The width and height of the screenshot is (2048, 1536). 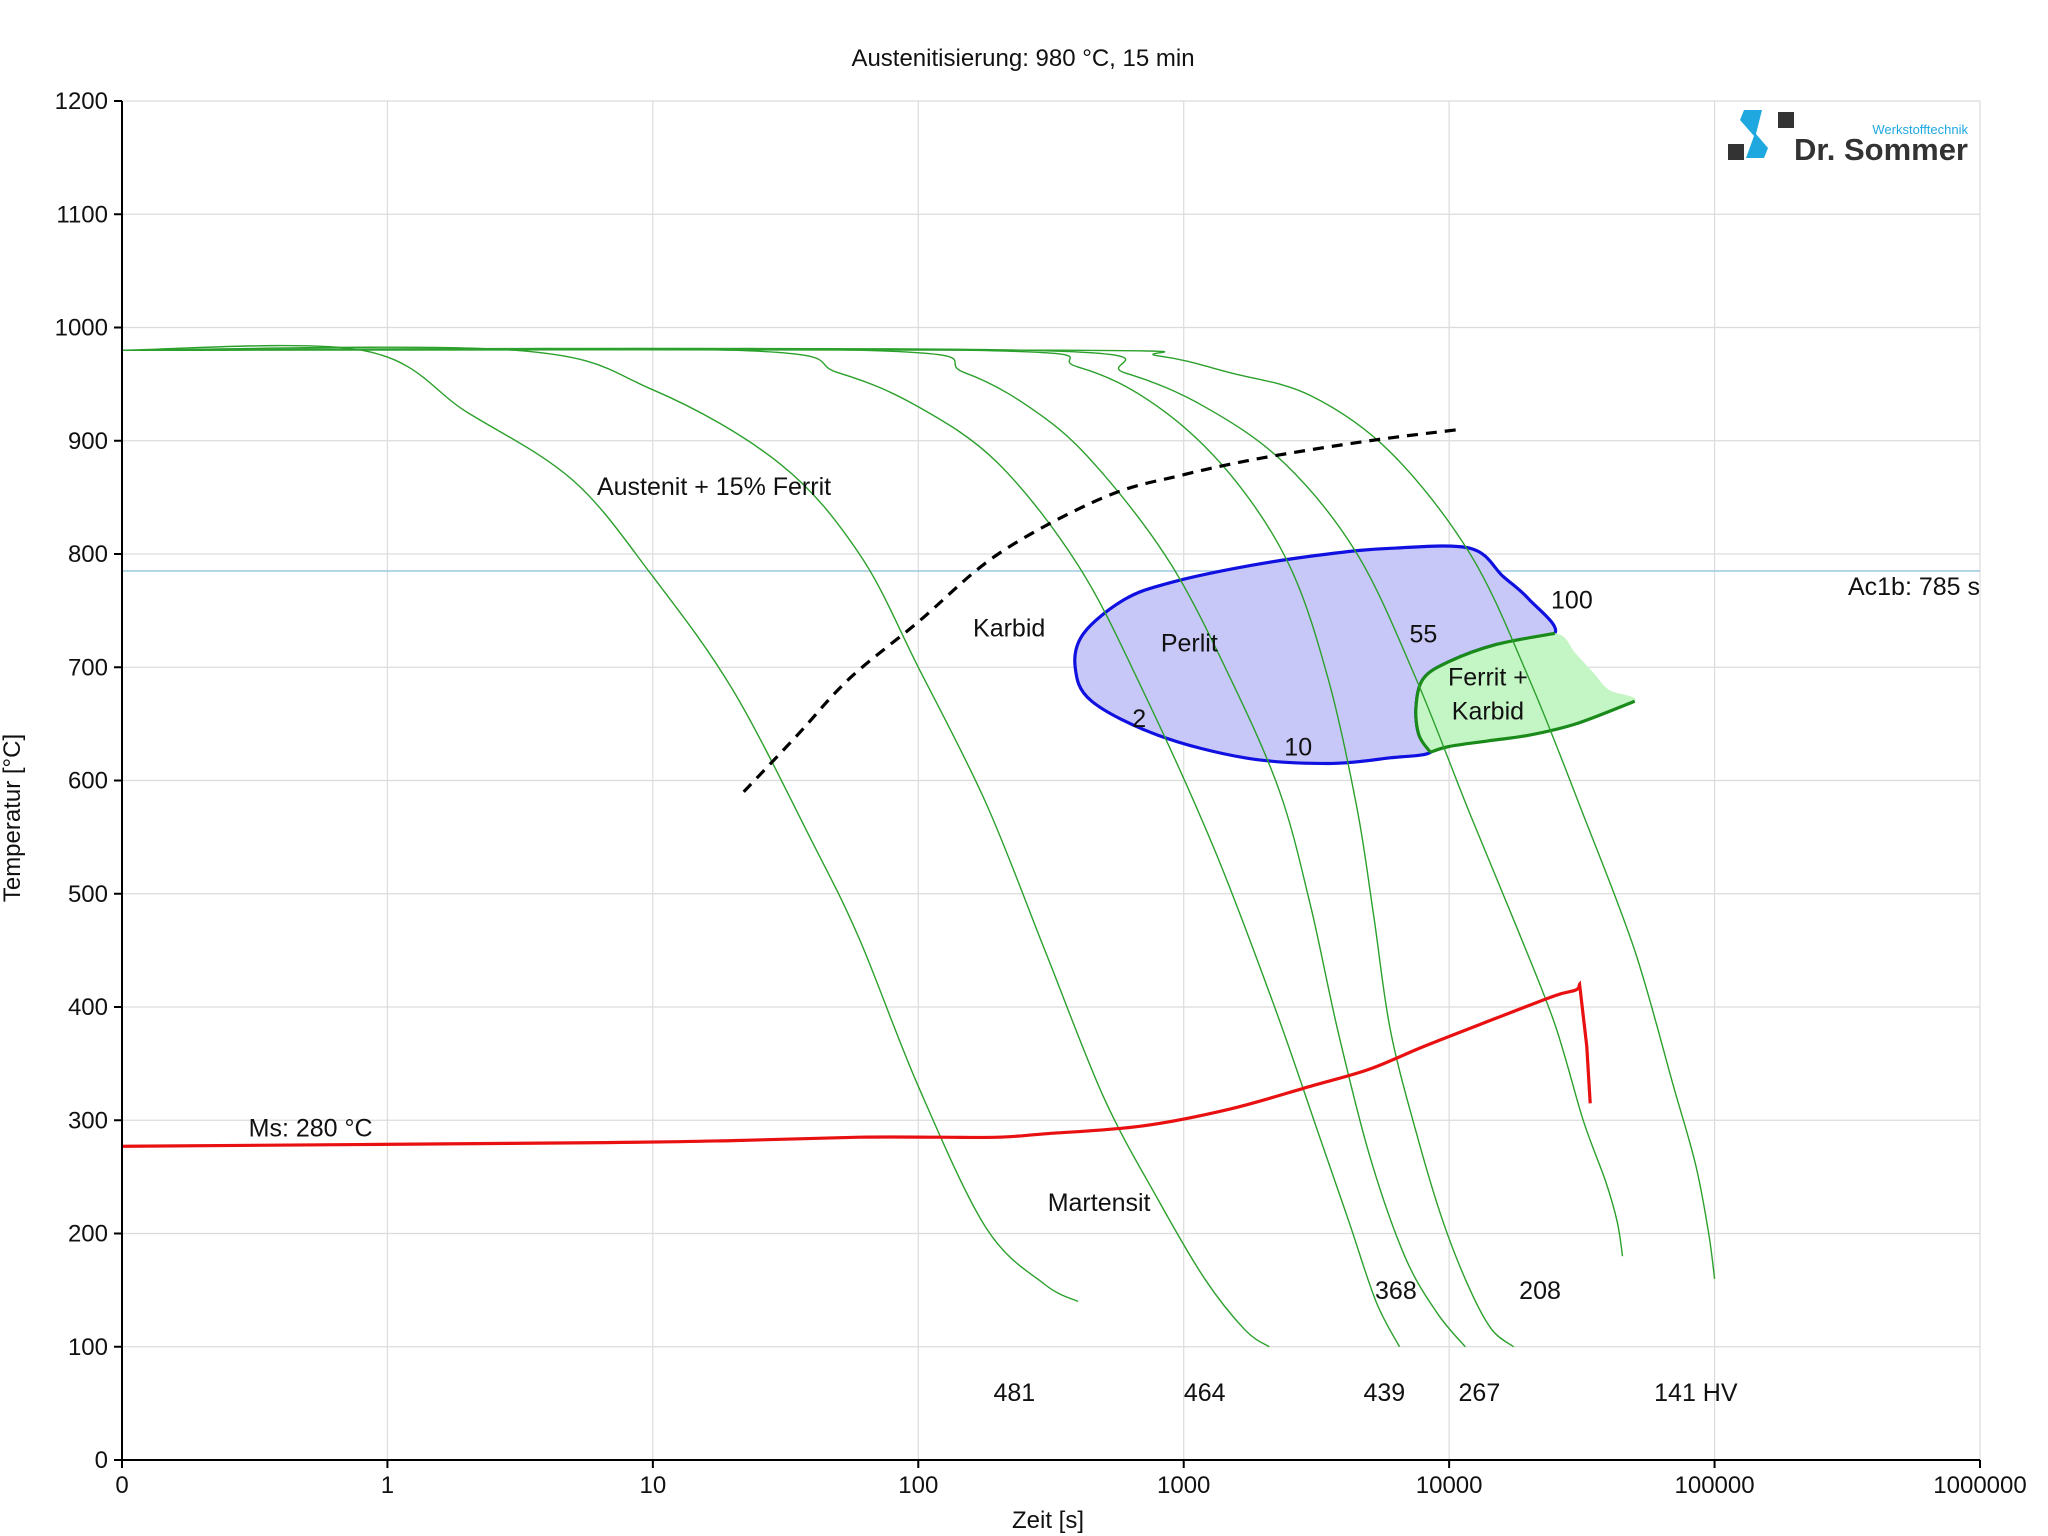 I want to click on region-label: Martensit, so click(x=1099, y=1203).